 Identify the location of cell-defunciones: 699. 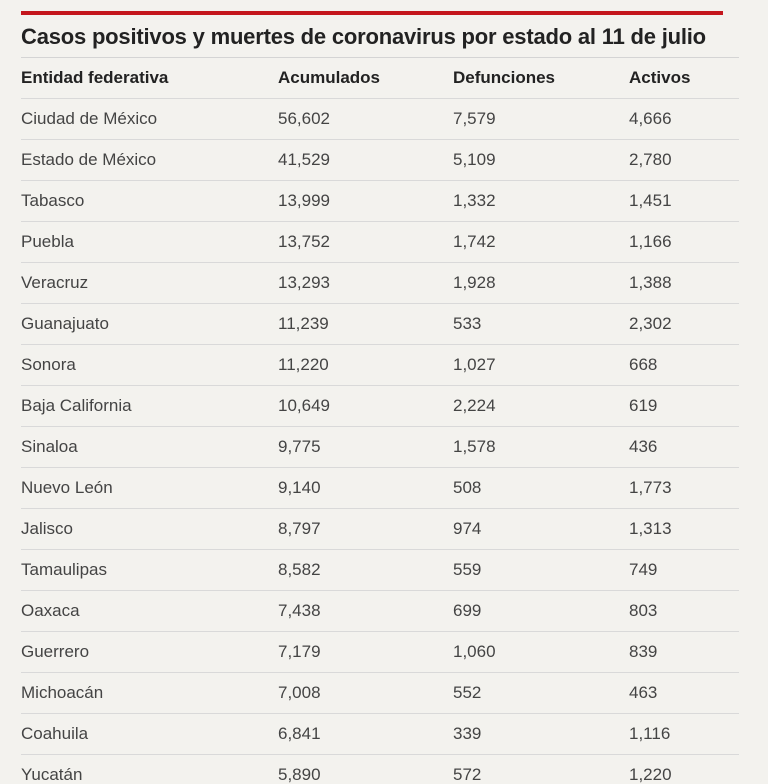
(541, 611).